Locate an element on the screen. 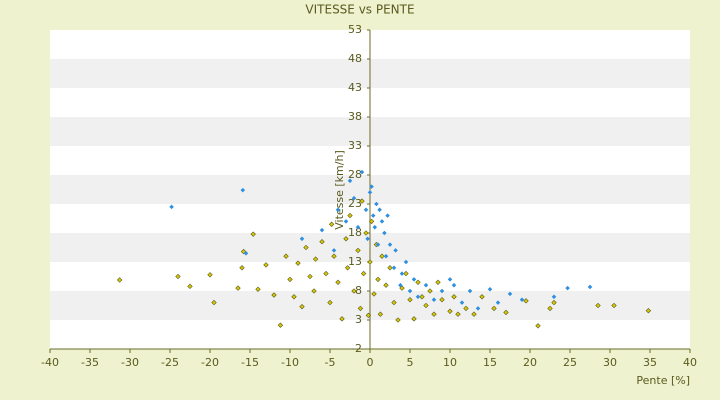 Image resolution: width=720 pixels, height=400 pixels. x-tick-label: 30 is located at coordinates (610, 362).